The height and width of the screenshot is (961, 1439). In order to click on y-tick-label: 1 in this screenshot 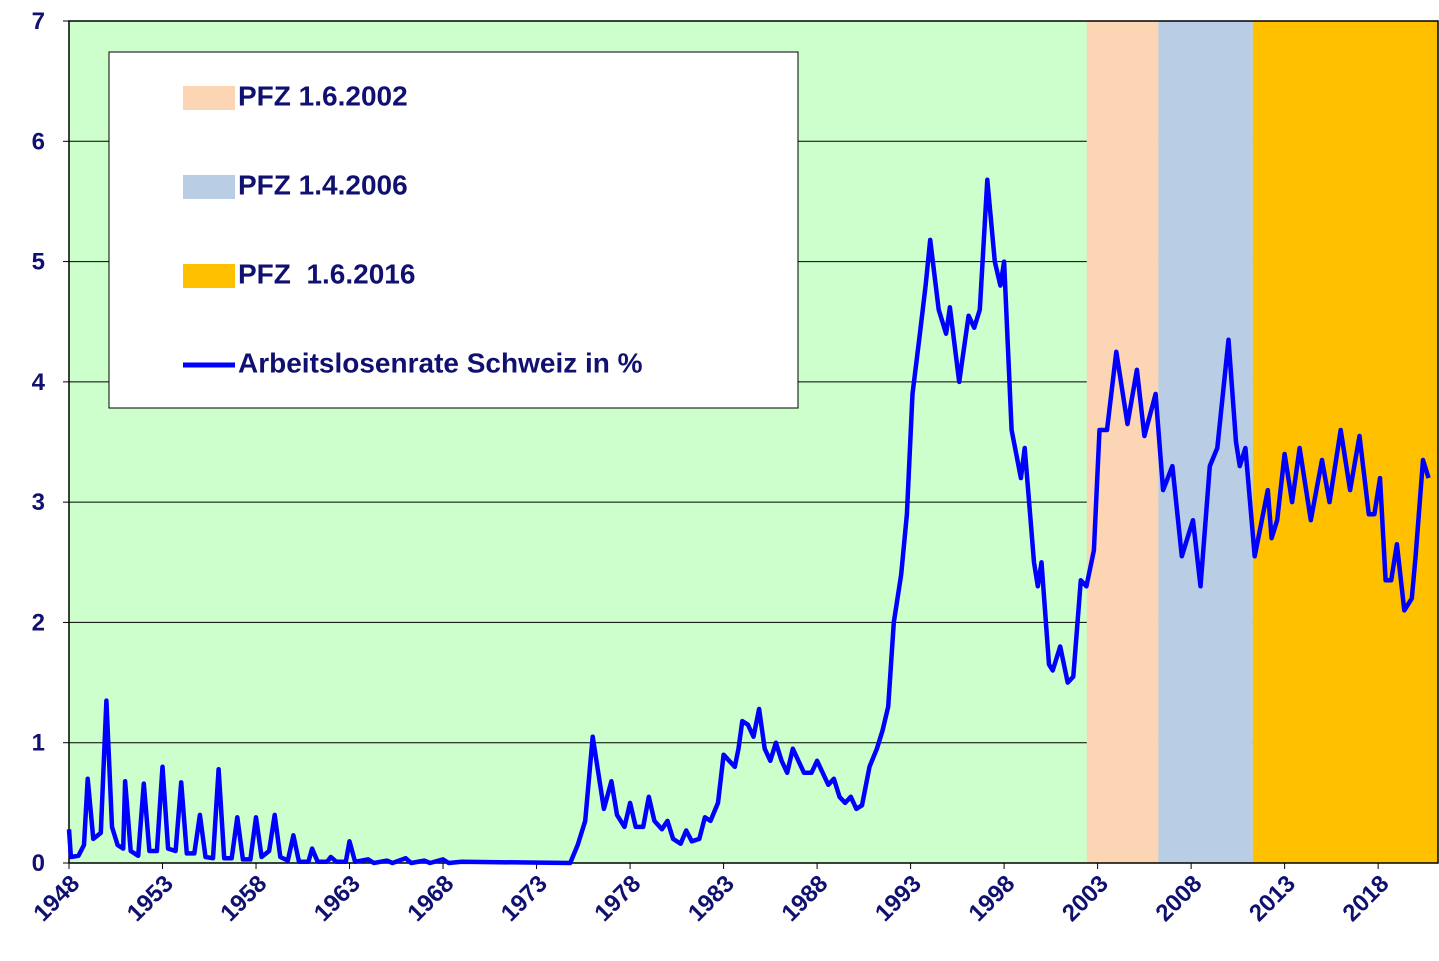, I will do `click(38, 743)`.